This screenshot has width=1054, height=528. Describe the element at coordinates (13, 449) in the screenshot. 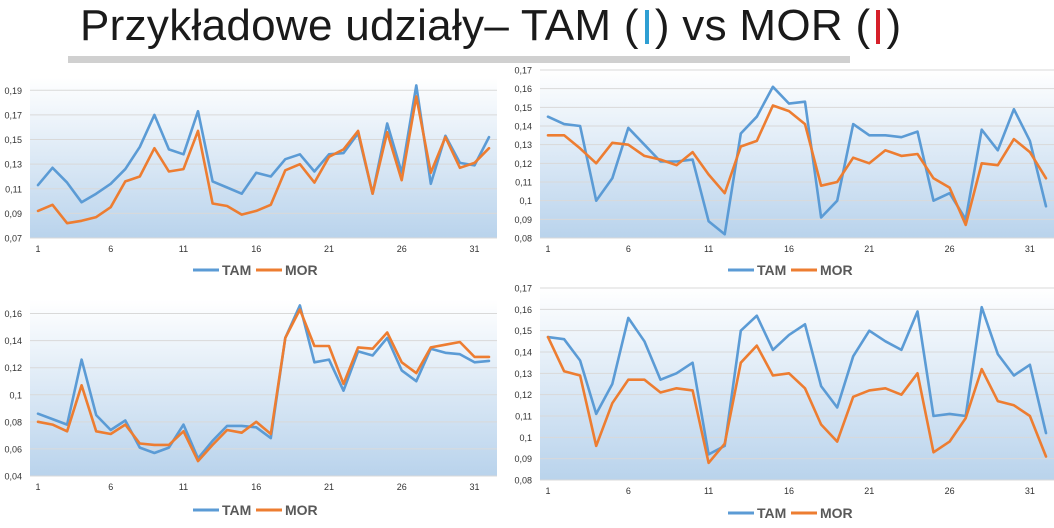

I see `y-tick-label: 0,06` at that location.